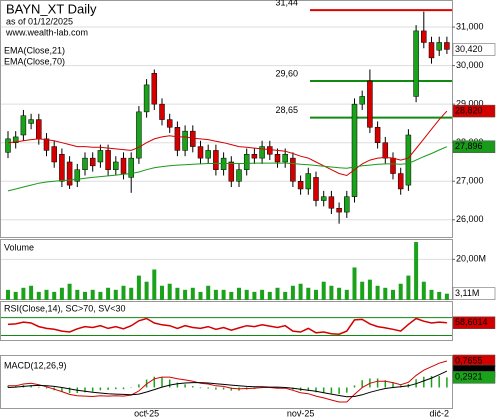 The image size is (496, 420). Describe the element at coordinates (469, 49) in the screenshot. I see `value-tag-label: 30,420` at that location.